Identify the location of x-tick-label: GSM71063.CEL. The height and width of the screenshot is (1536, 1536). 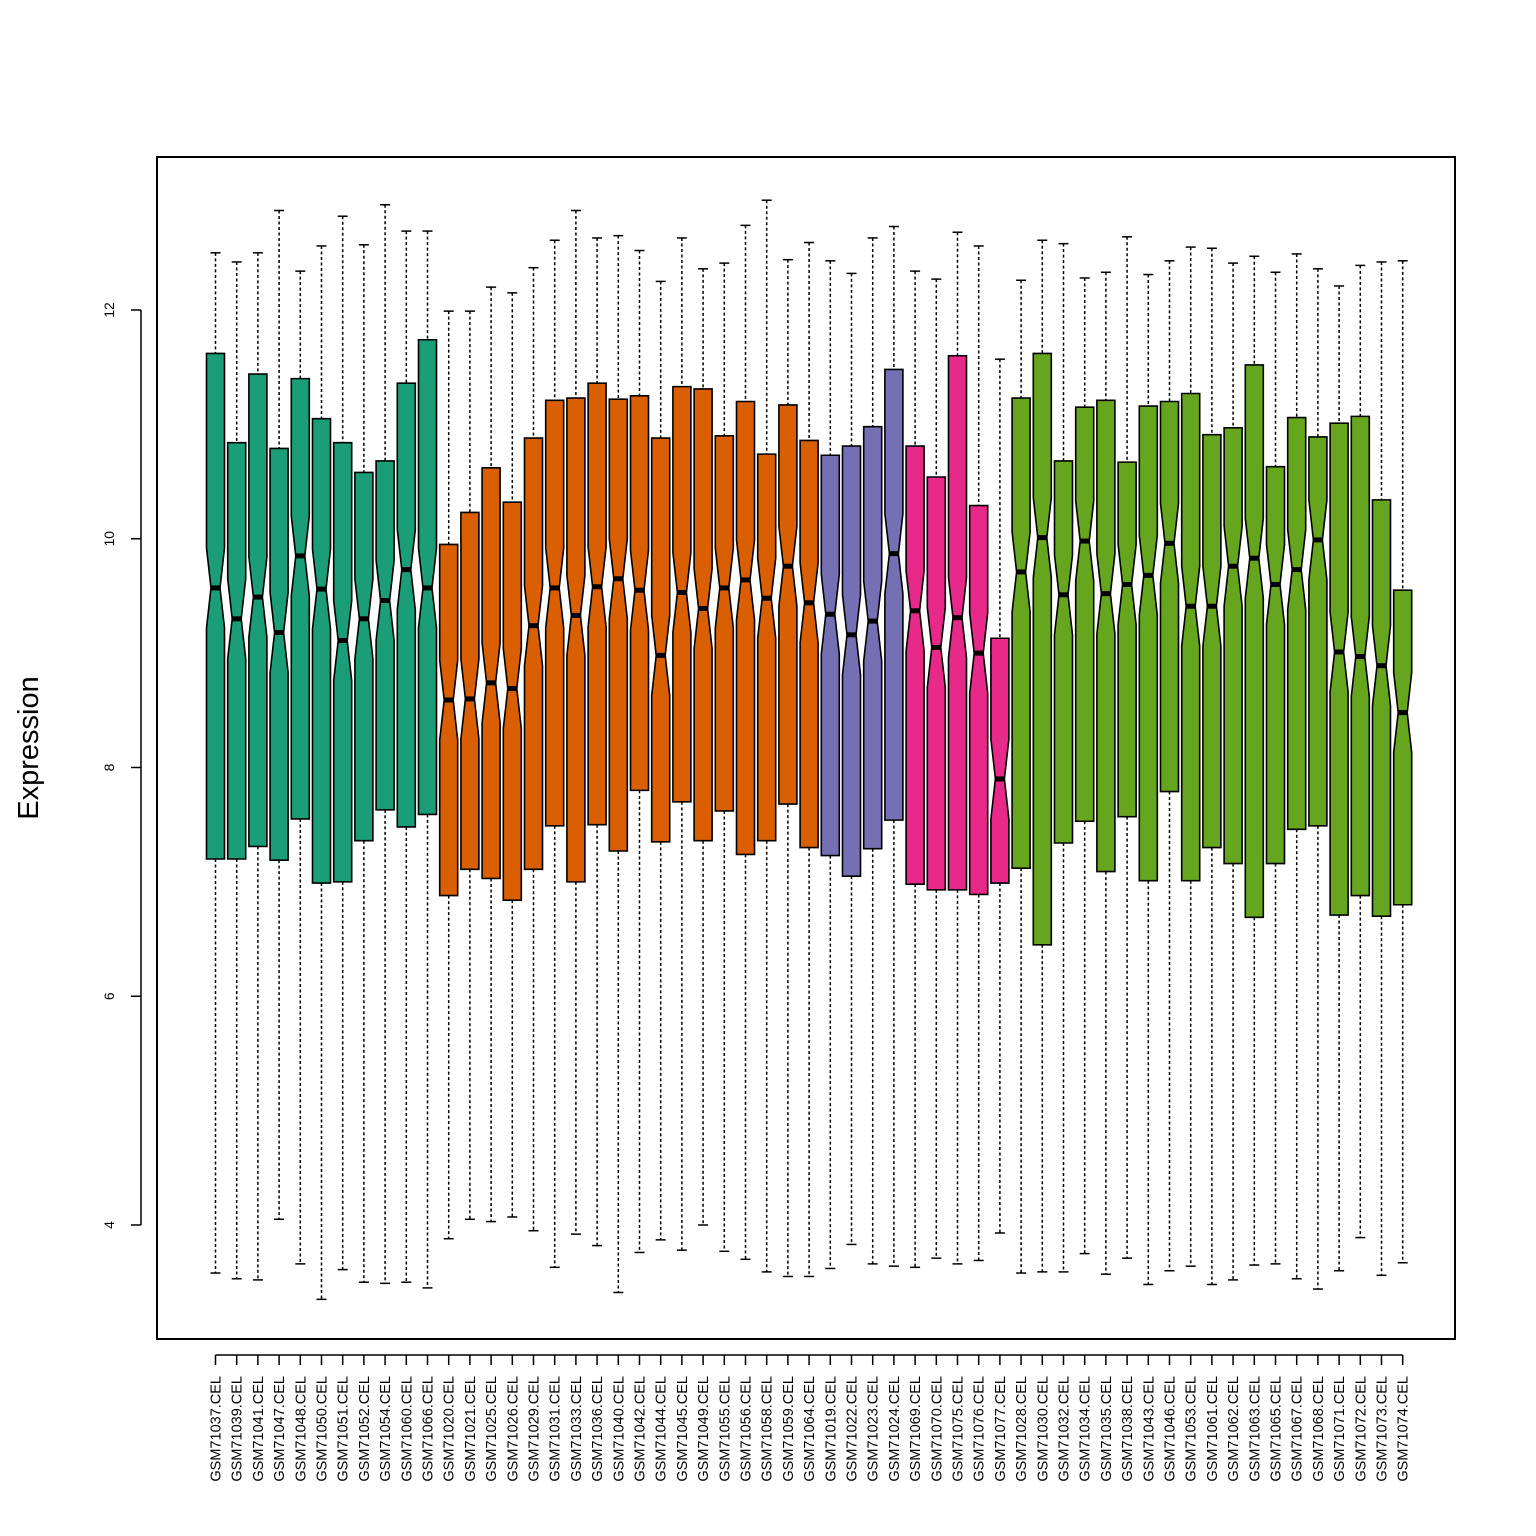
(1255, 1429).